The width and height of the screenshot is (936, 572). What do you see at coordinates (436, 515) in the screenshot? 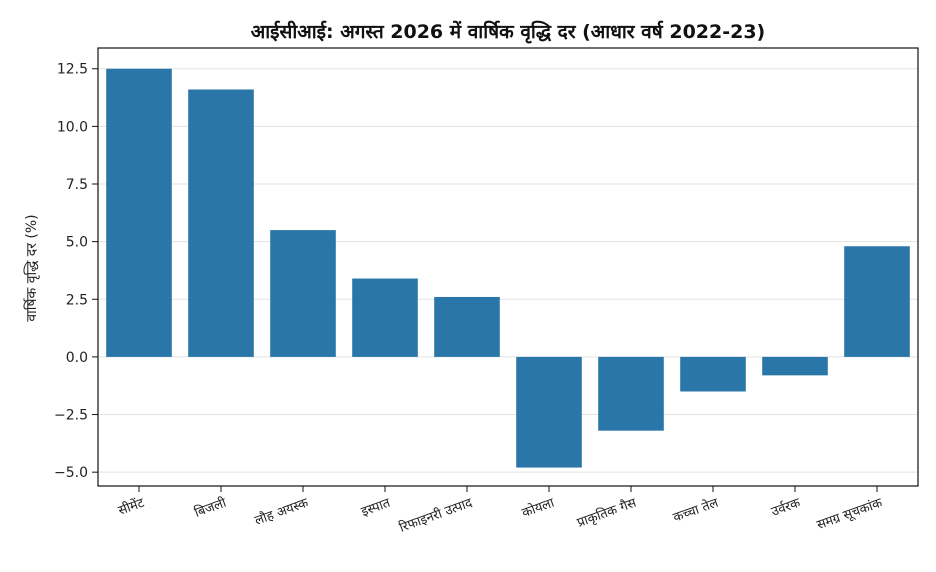
I see `x-tick-label: रिफाइनरी उत्पाद` at bounding box center [436, 515].